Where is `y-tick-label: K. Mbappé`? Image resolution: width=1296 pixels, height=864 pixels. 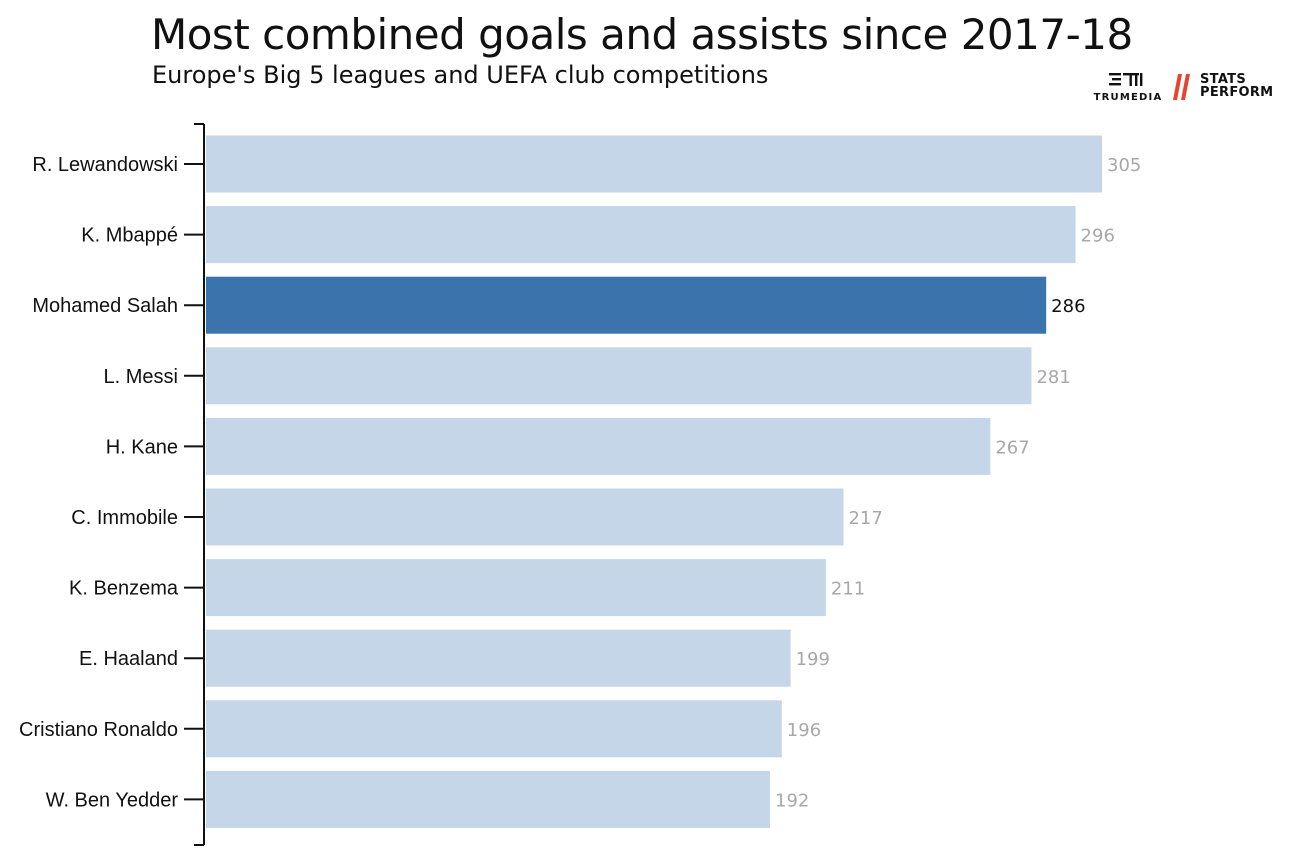 y-tick-label: K. Mbappé is located at coordinates (129, 236).